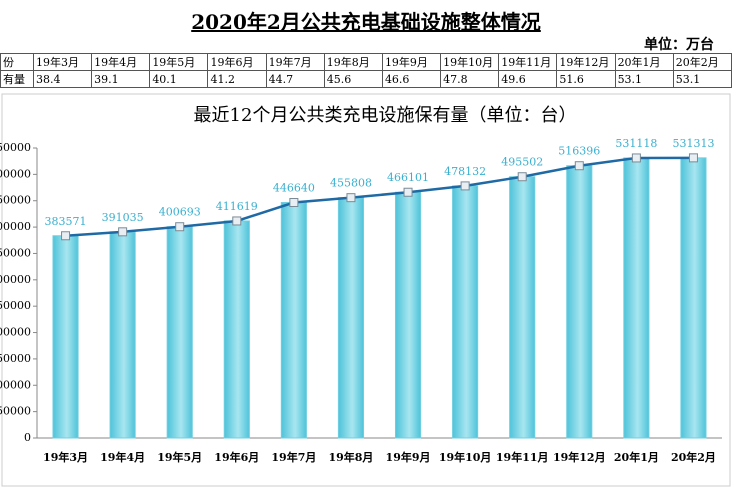 This screenshot has width=732, height=488. What do you see at coordinates (586, 79) in the screenshot?
I see `table-cell: 51.6` at bounding box center [586, 79].